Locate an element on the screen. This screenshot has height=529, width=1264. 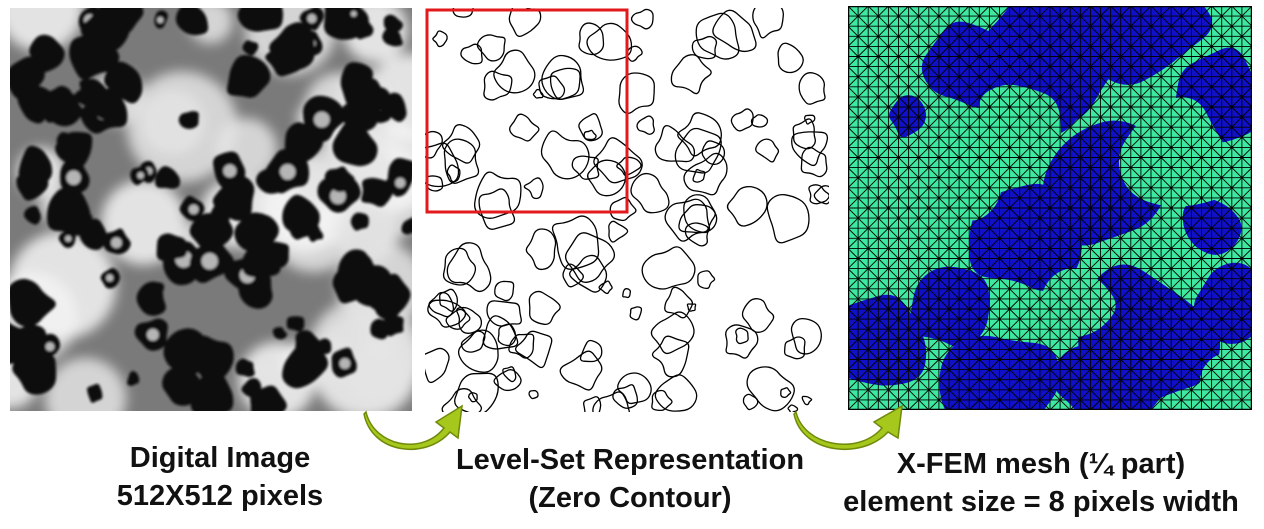
caption-line: element size = 8 pixels width is located at coordinates (1041, 502).